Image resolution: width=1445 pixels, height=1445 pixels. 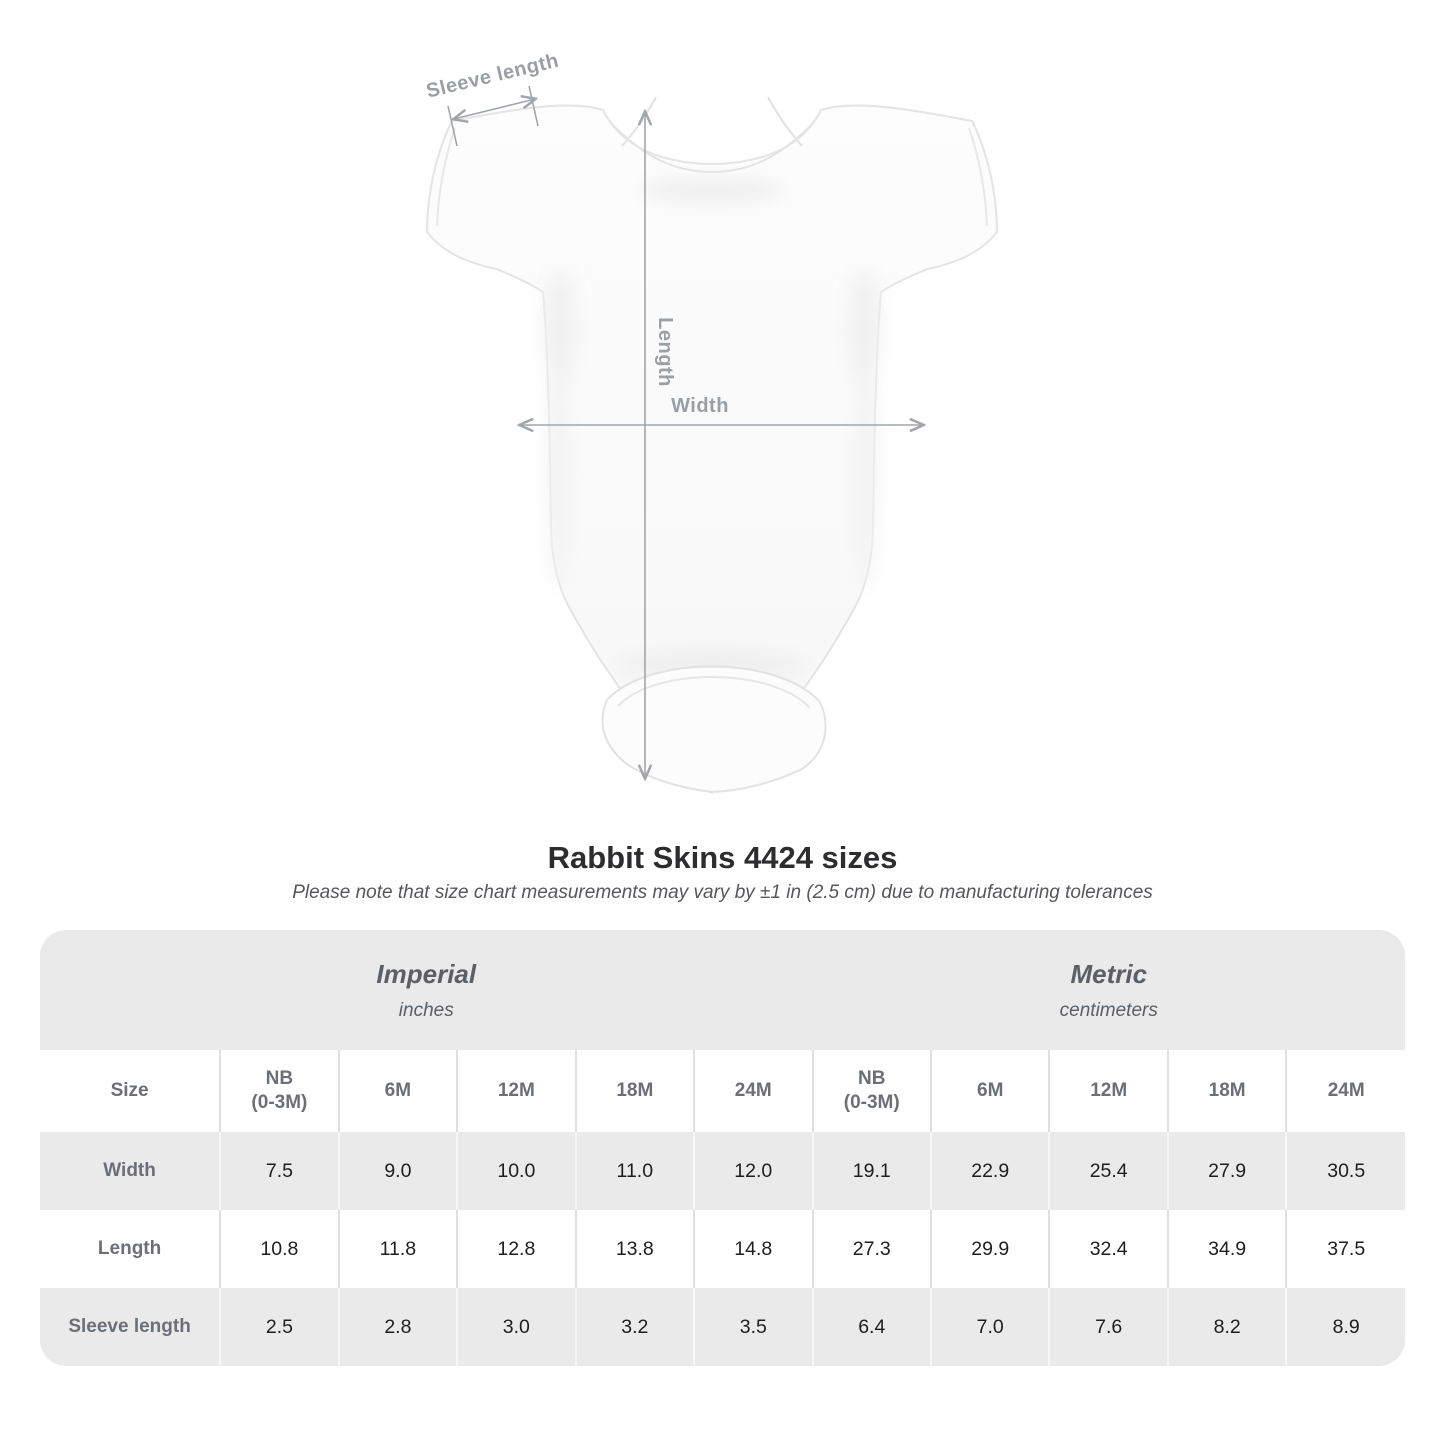 What do you see at coordinates (1108, 1010) in the screenshot?
I see `group-metric-unit: centimeters` at bounding box center [1108, 1010].